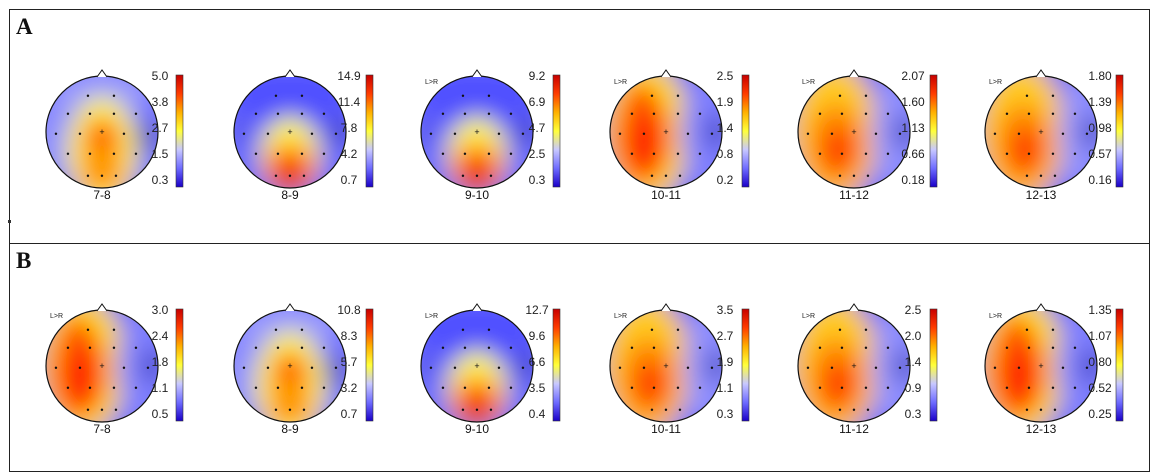 The height and width of the screenshot is (474, 1153). What do you see at coordinates (537, 310) in the screenshot?
I see `colorbar-tick: 12.7` at bounding box center [537, 310].